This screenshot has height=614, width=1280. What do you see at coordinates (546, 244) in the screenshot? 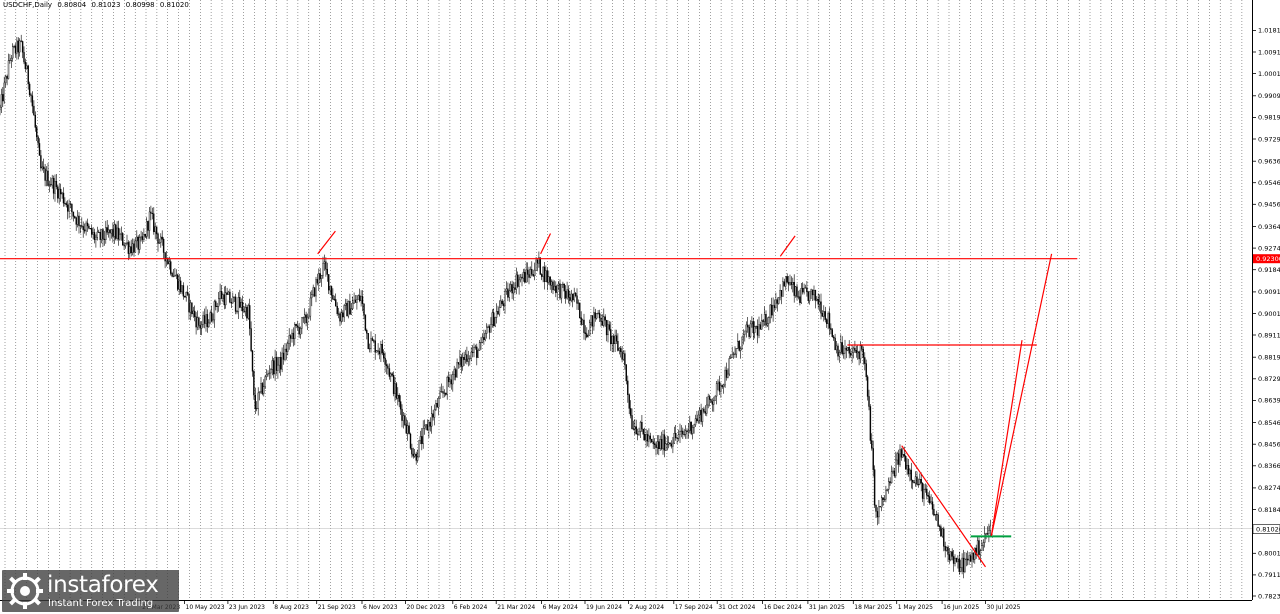
I see `peak-mark-2-line` at bounding box center [546, 244].